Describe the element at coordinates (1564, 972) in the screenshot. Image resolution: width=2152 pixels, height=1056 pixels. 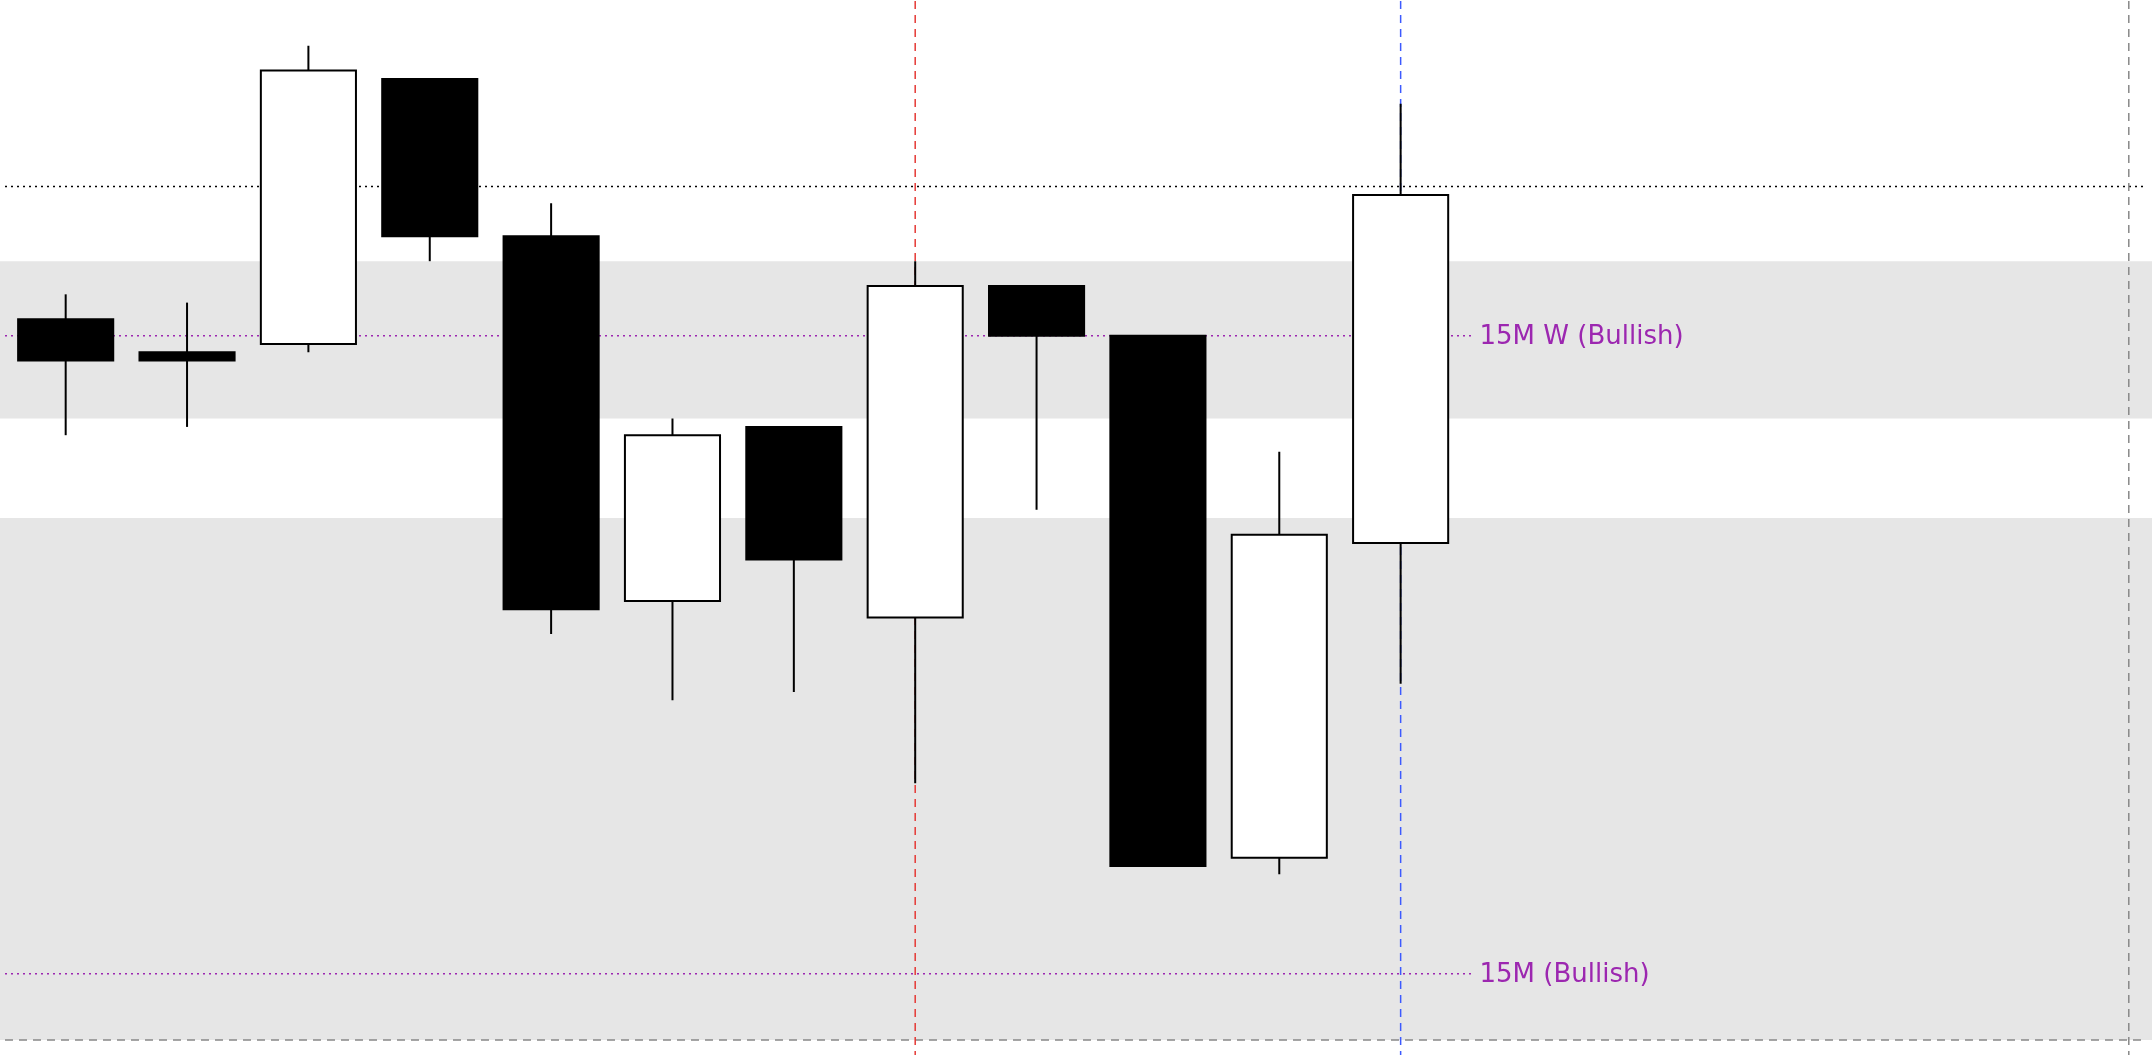
I see `ref-line-label: 15M (Bullish)` at that location.